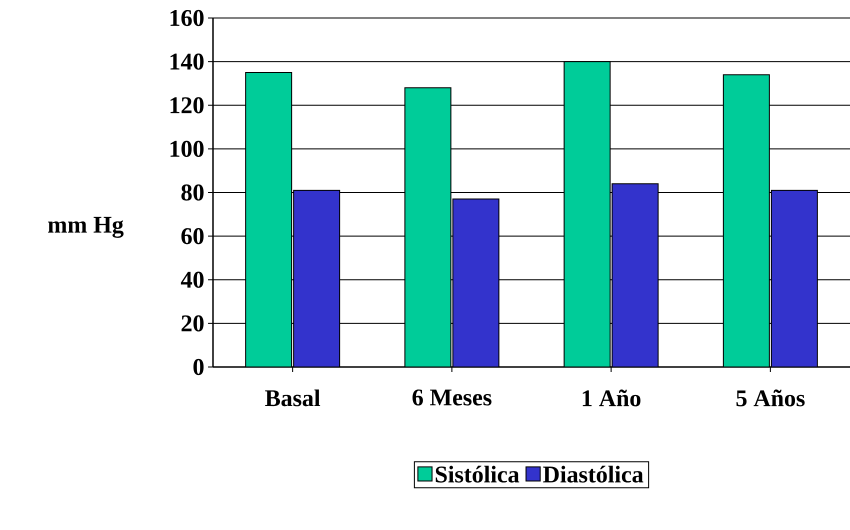 This screenshot has width=850, height=530. I want to click on x-tick-label: 5 Años, so click(770, 397).